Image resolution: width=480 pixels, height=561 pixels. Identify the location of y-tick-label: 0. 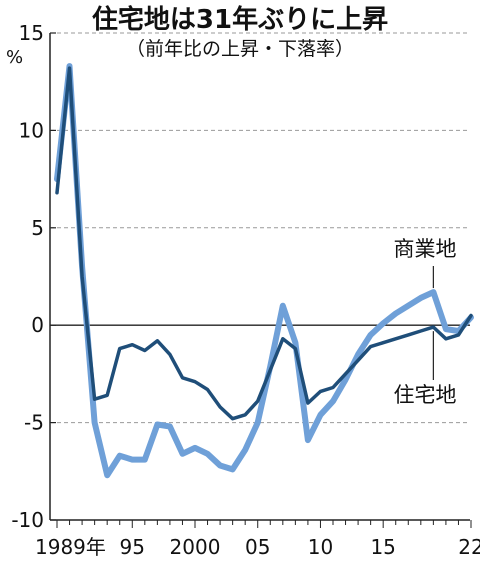
(37, 325).